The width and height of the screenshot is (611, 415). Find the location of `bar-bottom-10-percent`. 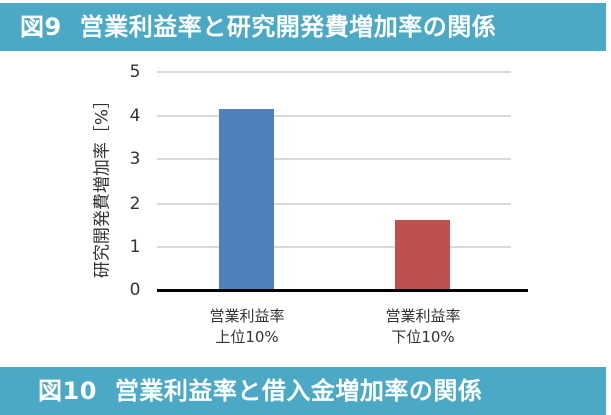

bar-bottom-10-percent is located at coordinates (422, 255).